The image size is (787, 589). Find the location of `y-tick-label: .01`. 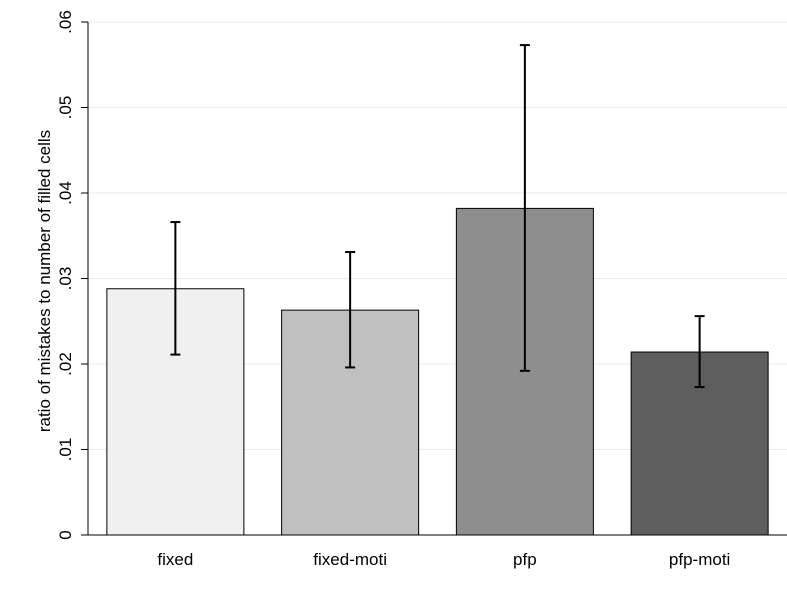

y-tick-label: .01 is located at coordinates (65, 450).